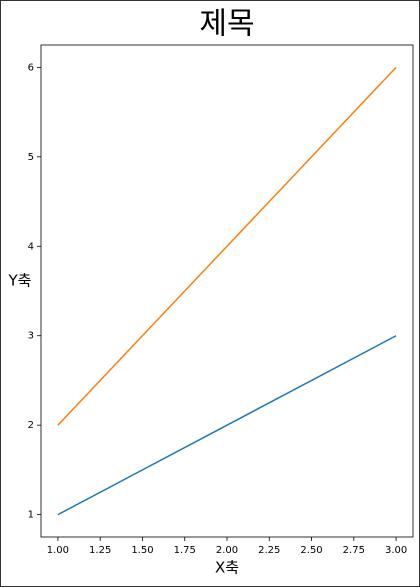  I want to click on x-tick-label: 1.50, so click(142, 550).